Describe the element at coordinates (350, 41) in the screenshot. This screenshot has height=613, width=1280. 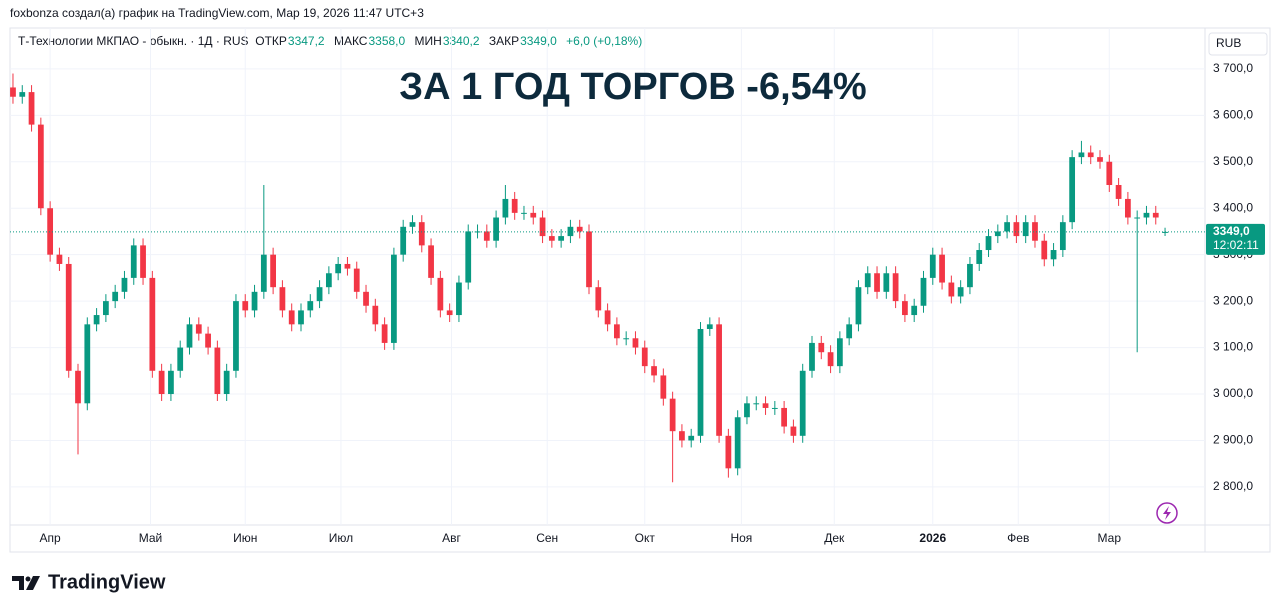
I see `high-key: МАКС` at that location.